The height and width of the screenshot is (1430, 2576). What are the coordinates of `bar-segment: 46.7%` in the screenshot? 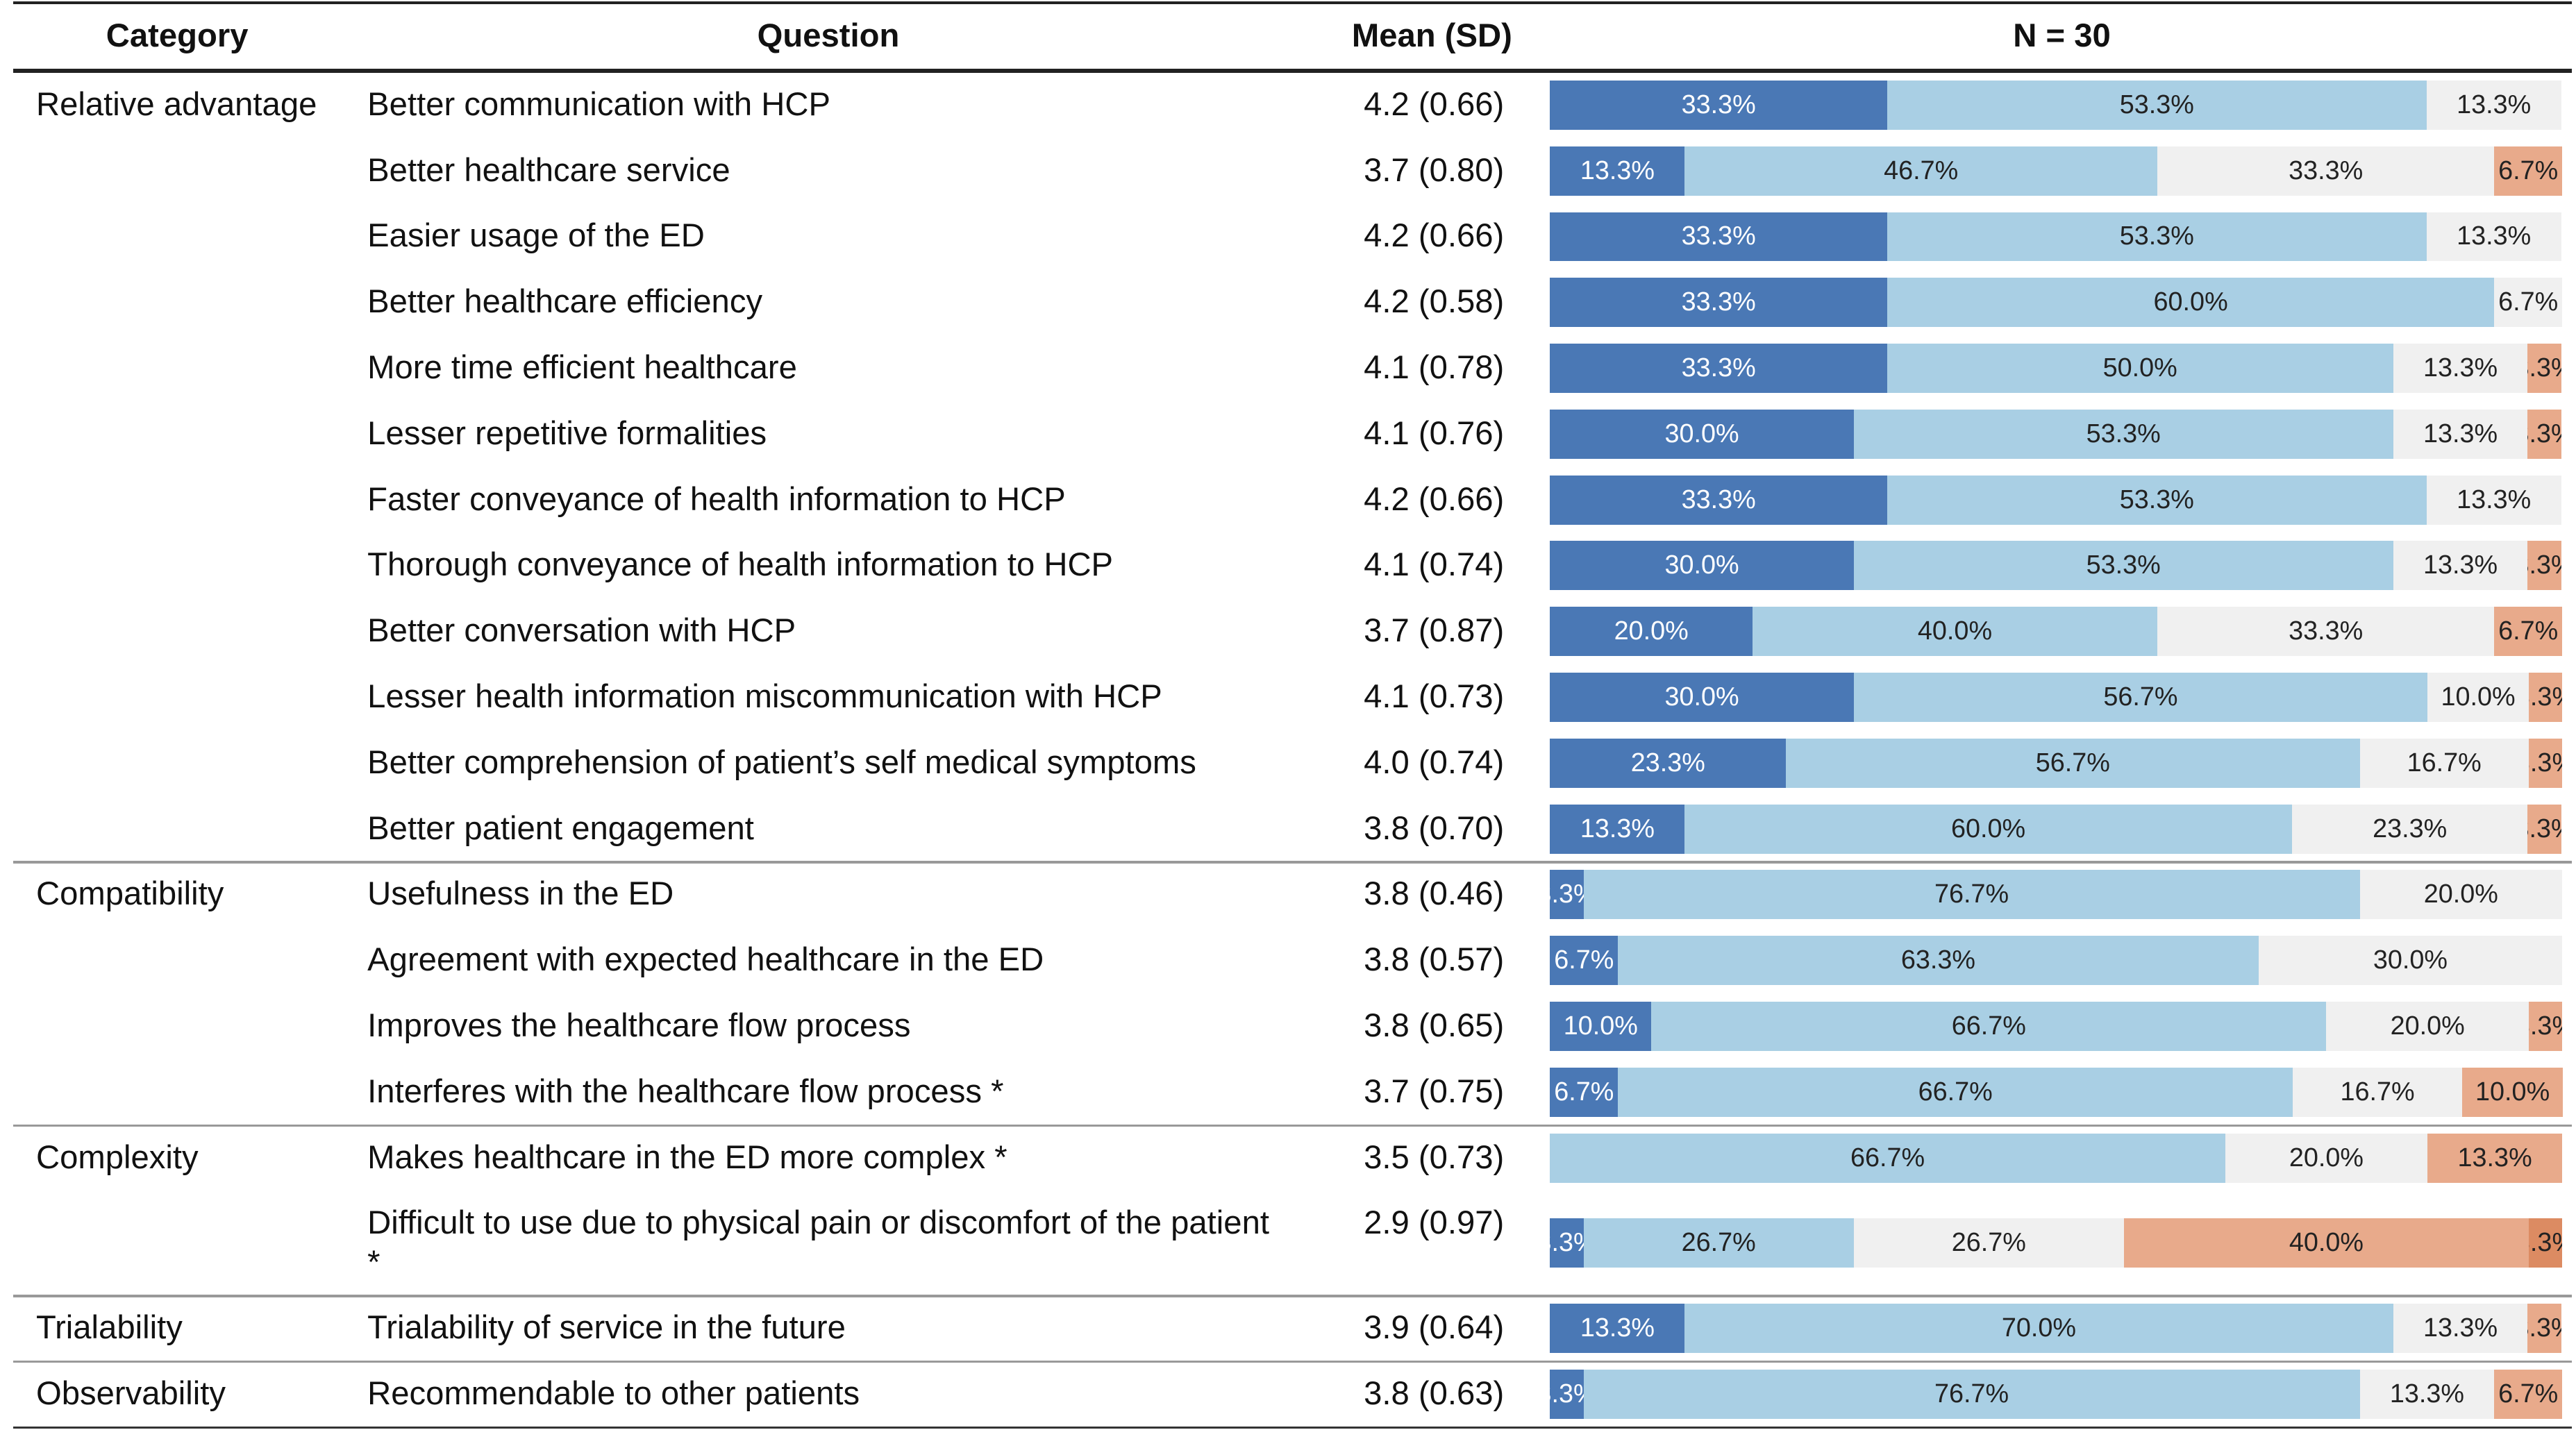 It's located at (1920, 171).